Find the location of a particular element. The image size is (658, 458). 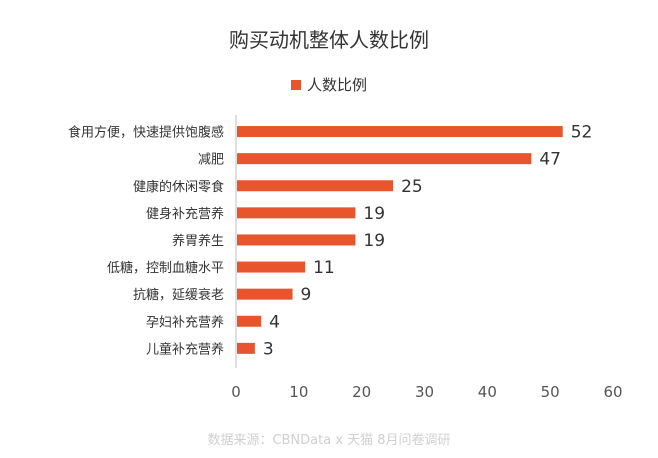

x-tick-label: 0 is located at coordinates (236, 392).